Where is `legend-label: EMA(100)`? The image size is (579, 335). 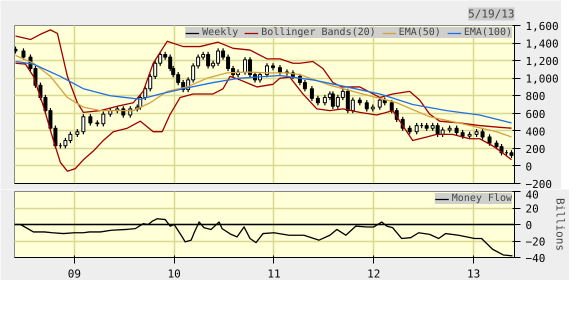 legend-label: EMA(100) is located at coordinates (488, 32).